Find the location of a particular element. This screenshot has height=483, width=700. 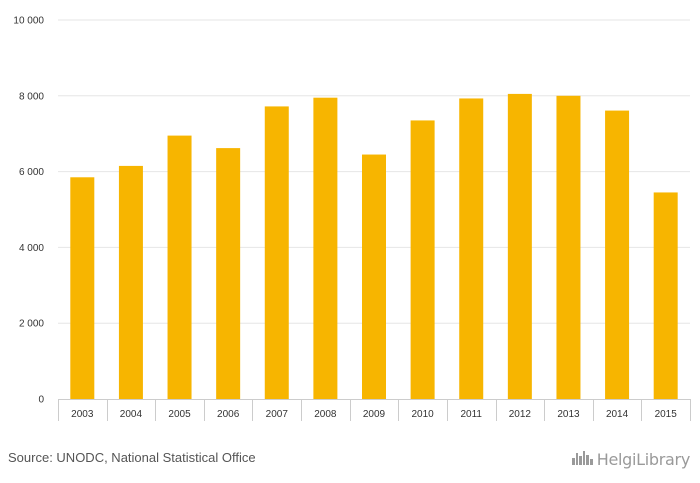

bar-2010 is located at coordinates (422, 259).